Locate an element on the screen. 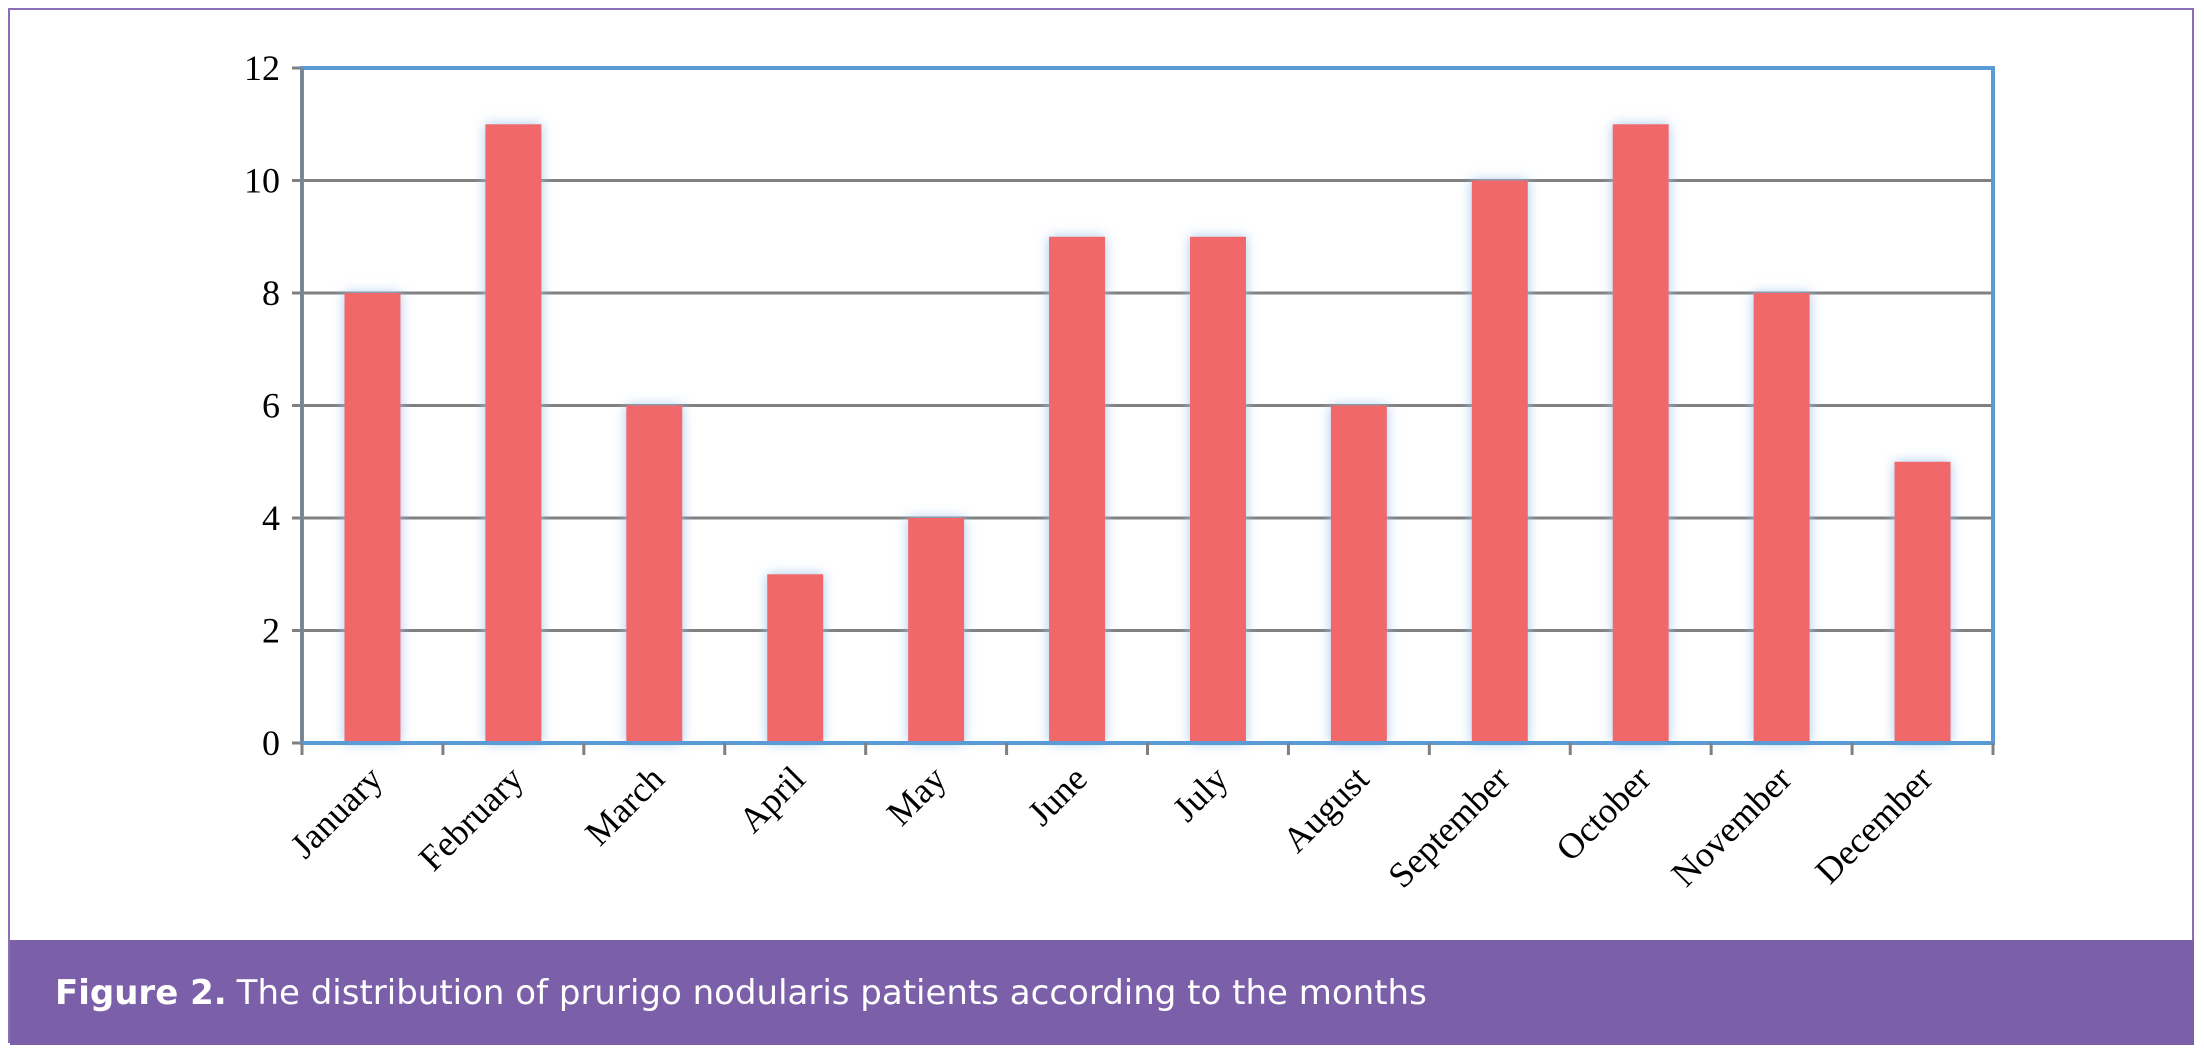 The image size is (2204, 1051). x-category-label: March is located at coordinates (624, 805).